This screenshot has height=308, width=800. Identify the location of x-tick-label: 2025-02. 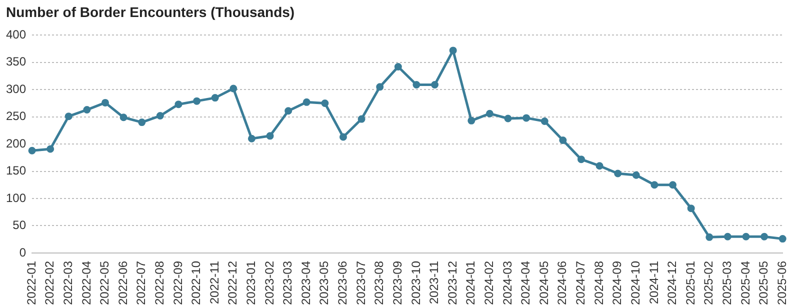
(709, 283).